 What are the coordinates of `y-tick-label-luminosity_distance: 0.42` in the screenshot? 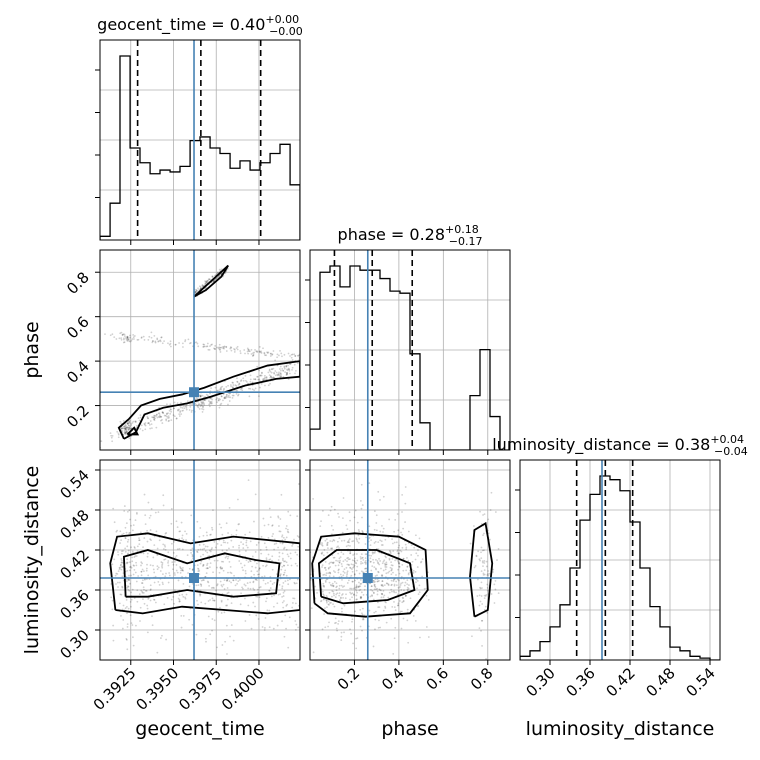 It's located at (74, 564).